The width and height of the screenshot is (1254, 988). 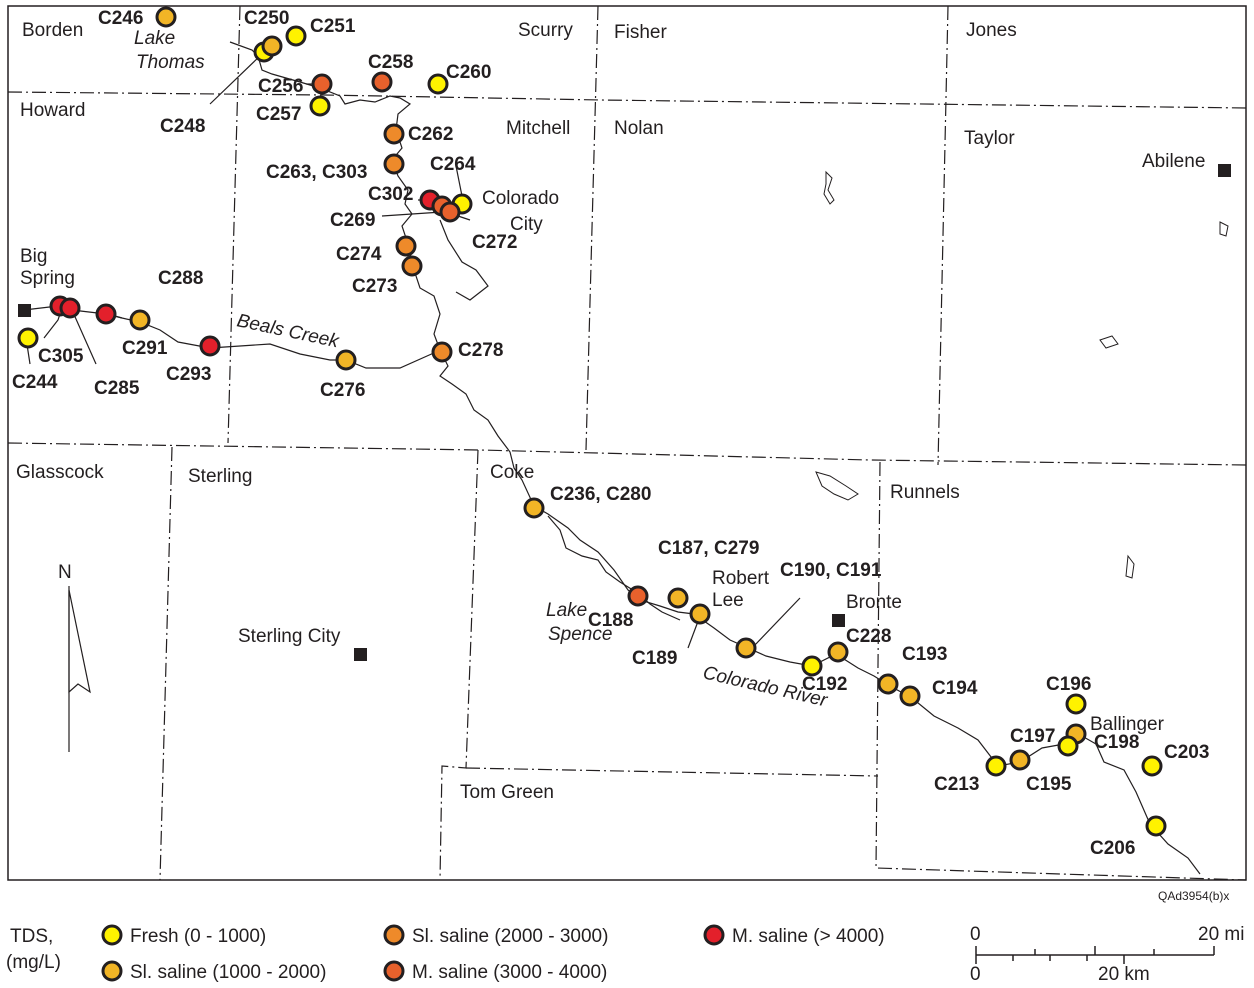 I want to click on place-label-bronte: Bronte, so click(x=874, y=602).